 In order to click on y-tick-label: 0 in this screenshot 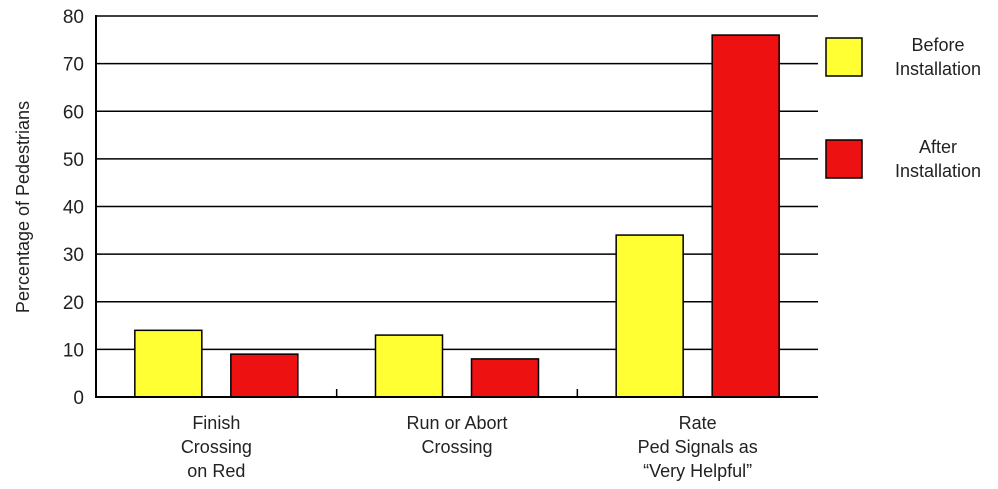, I will do `click(78, 398)`.